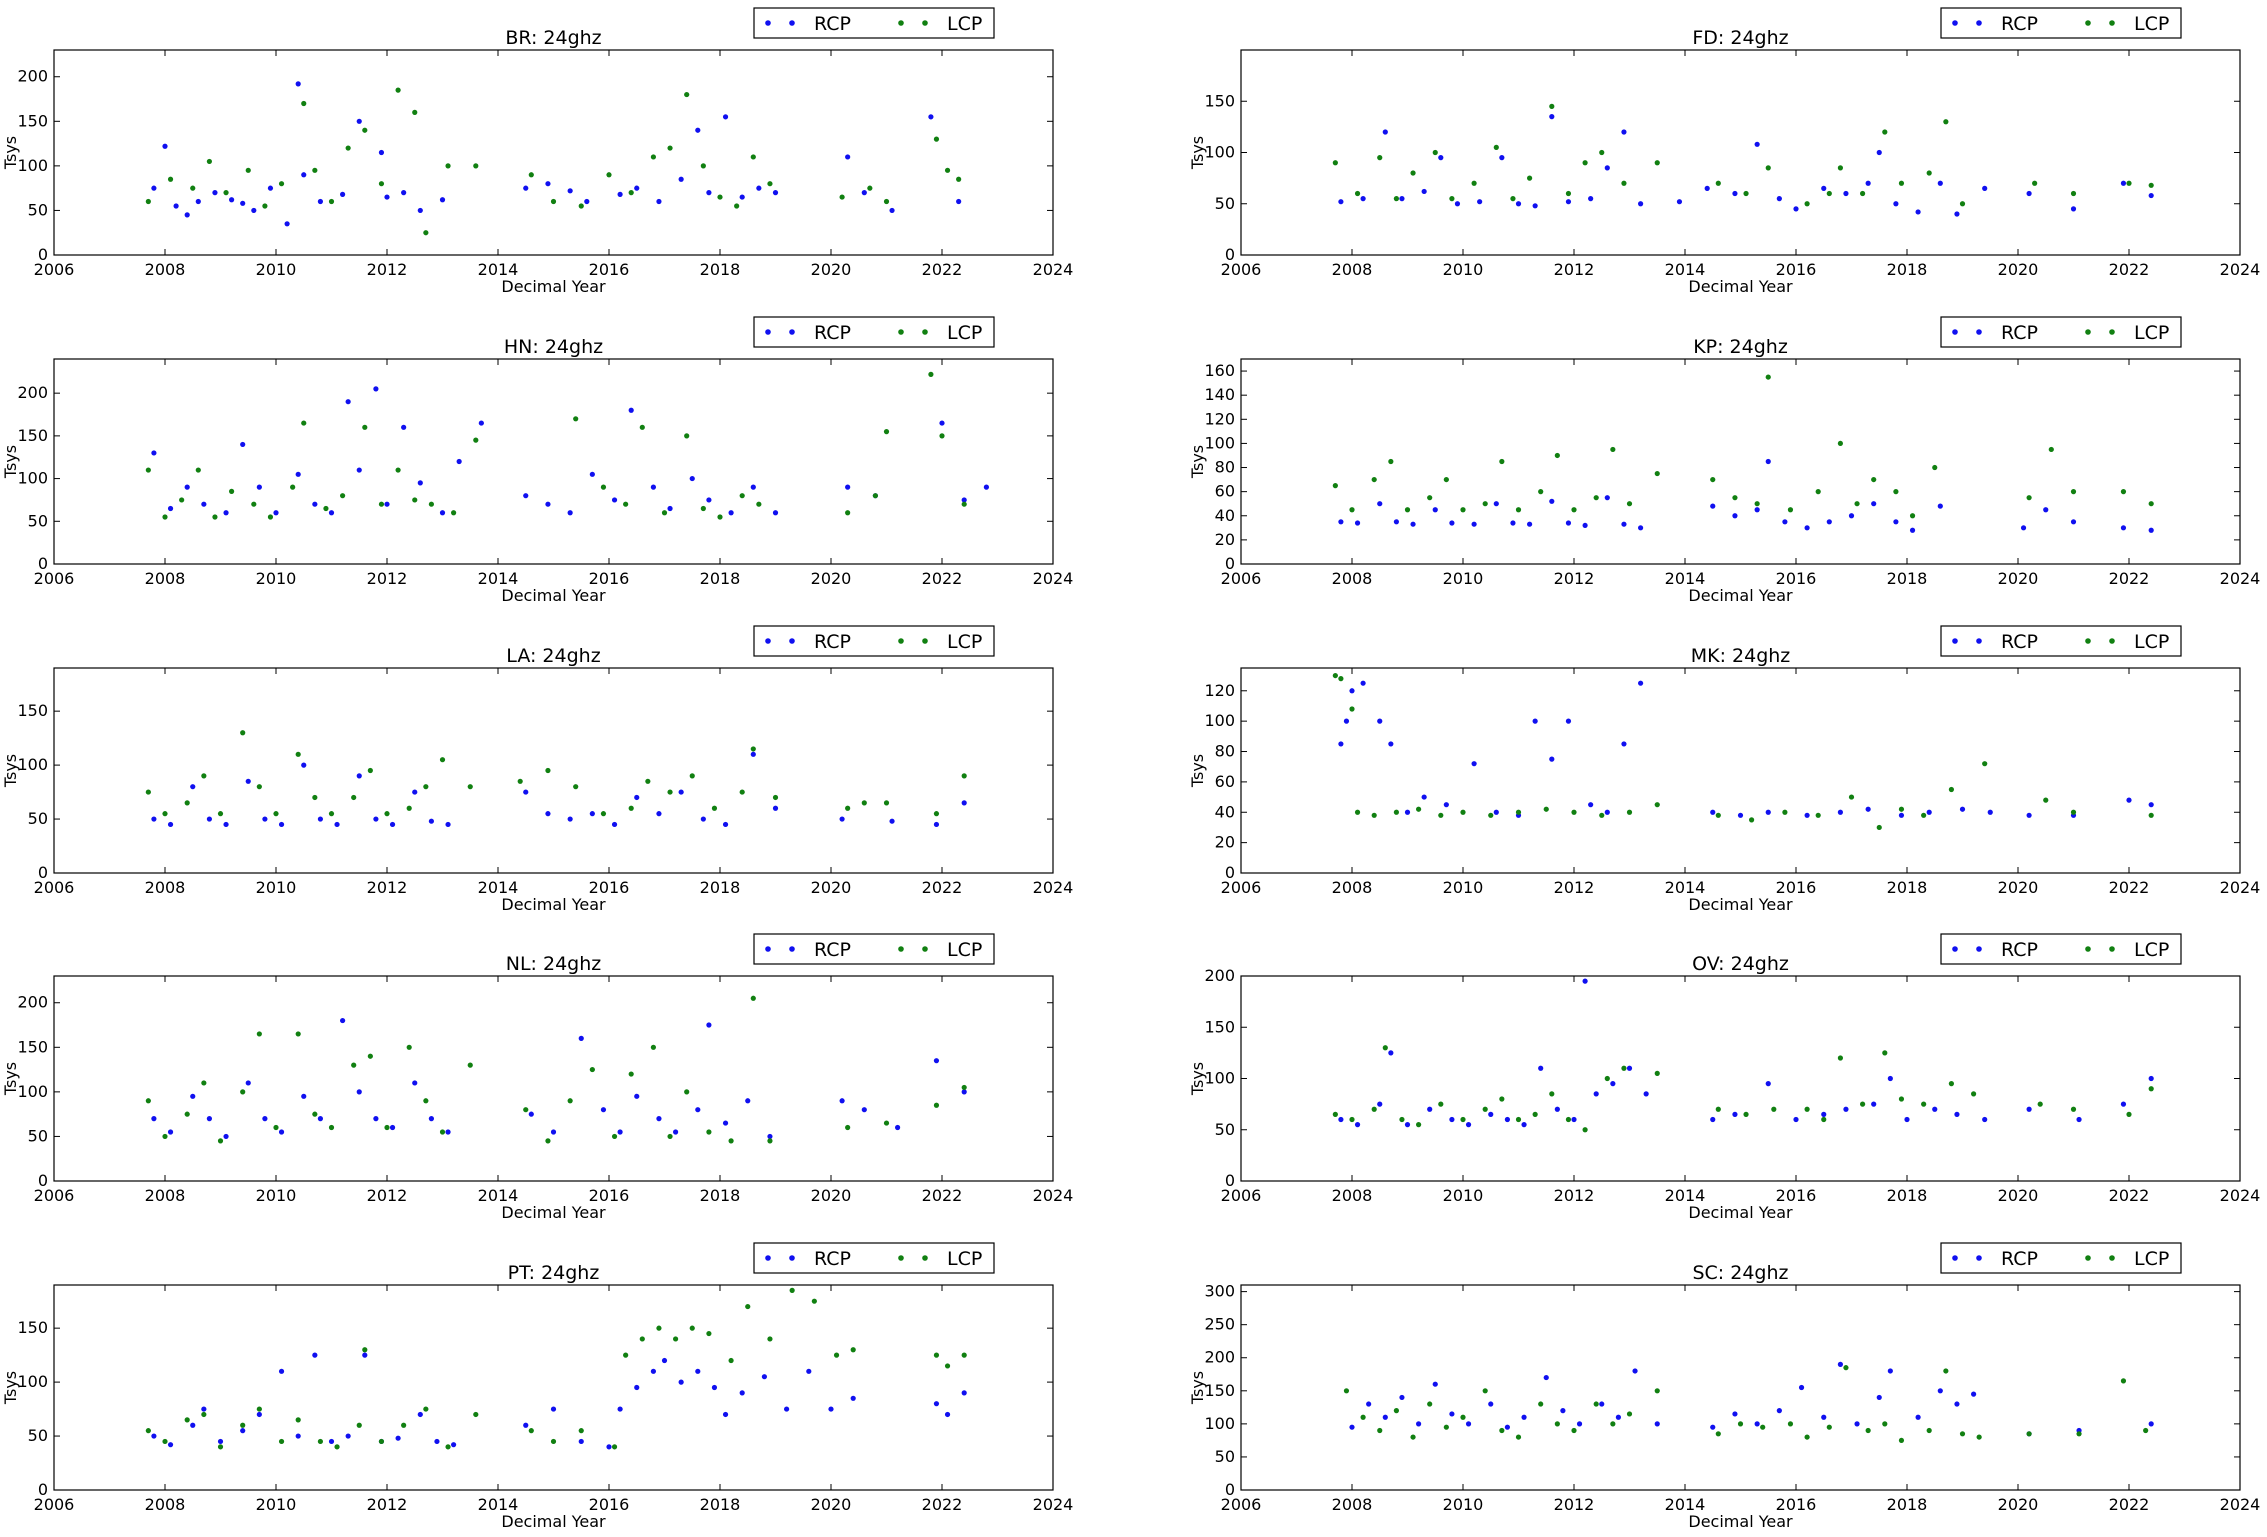  What do you see at coordinates (2151, 1259) in the screenshot?
I see `legend-label-lcp: LCP` at bounding box center [2151, 1259].